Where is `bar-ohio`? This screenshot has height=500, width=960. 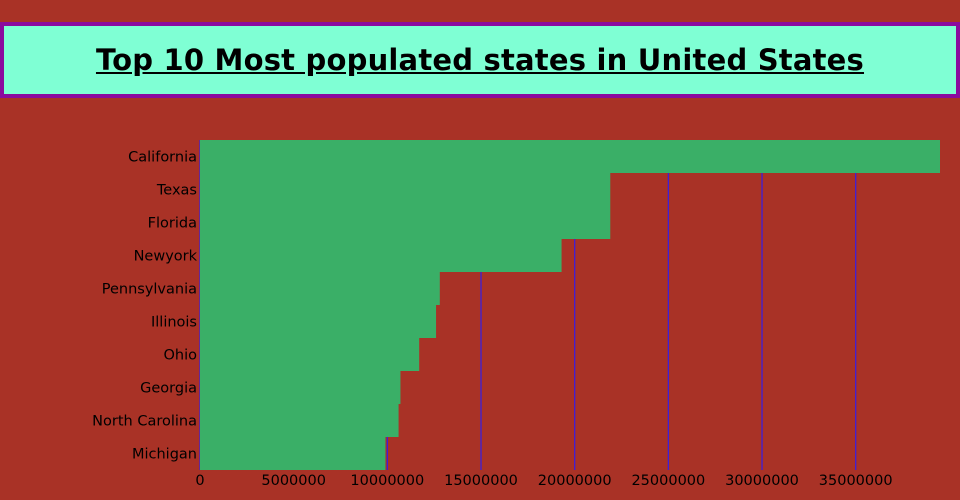 bar-ohio is located at coordinates (310, 354).